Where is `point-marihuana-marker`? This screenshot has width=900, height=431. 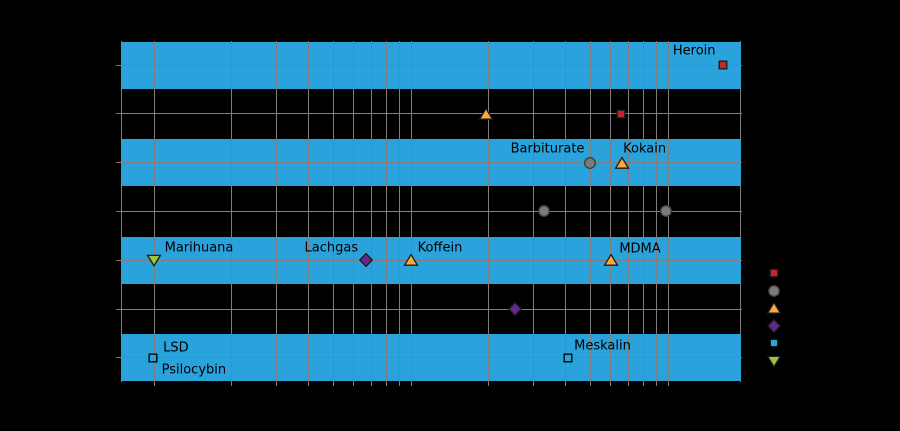
point-marihuana-marker is located at coordinates (154, 260).